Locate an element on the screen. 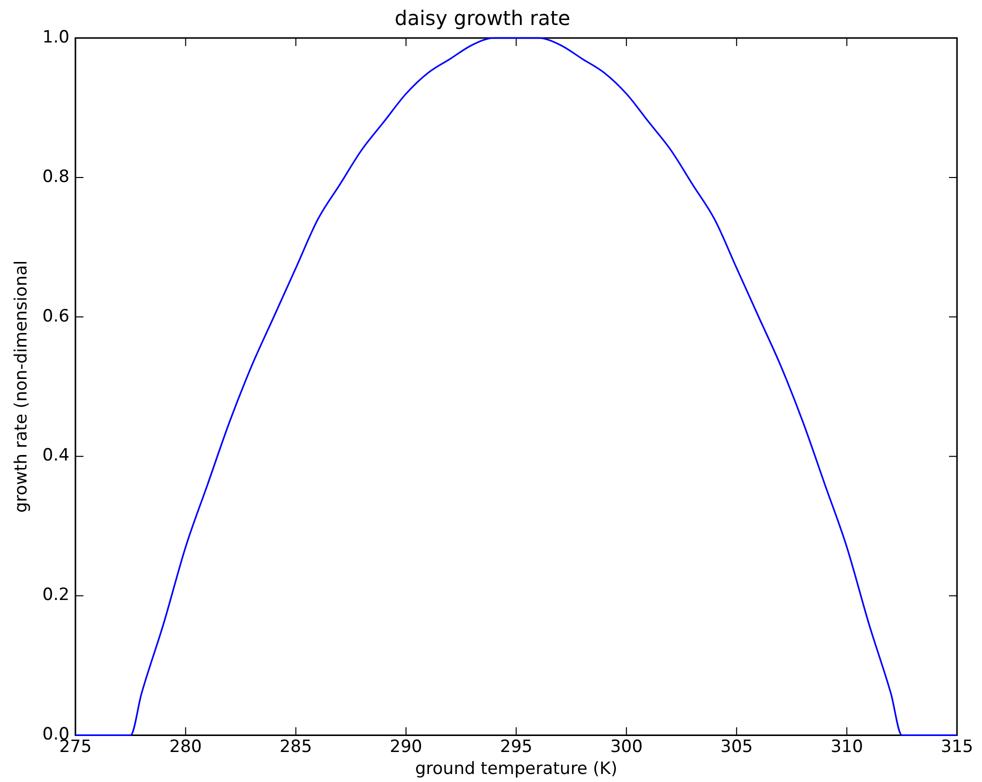  x-tick-label: 295 is located at coordinates (516, 746).